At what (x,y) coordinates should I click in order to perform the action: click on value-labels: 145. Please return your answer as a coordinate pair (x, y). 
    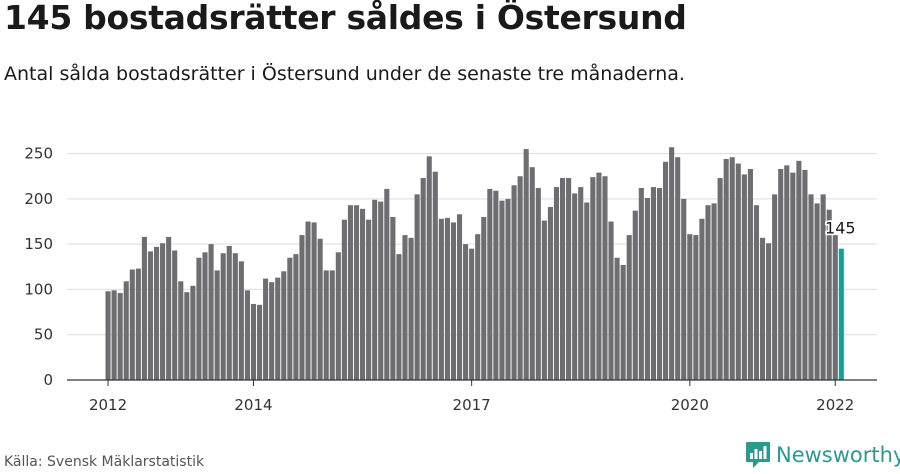
    Looking at the image, I should click on (840, 228).